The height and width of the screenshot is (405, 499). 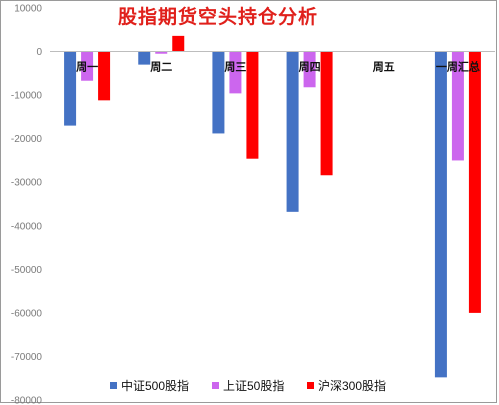 I want to click on y-tick-label: -10000, so click(x=27, y=96).